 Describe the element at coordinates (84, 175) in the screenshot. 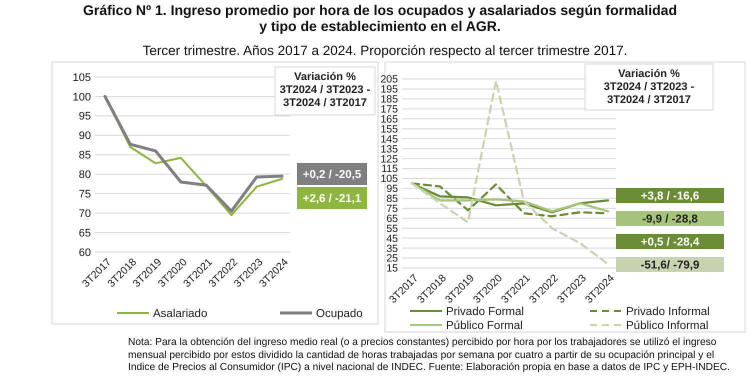

I see `y-tick-label: 80` at that location.